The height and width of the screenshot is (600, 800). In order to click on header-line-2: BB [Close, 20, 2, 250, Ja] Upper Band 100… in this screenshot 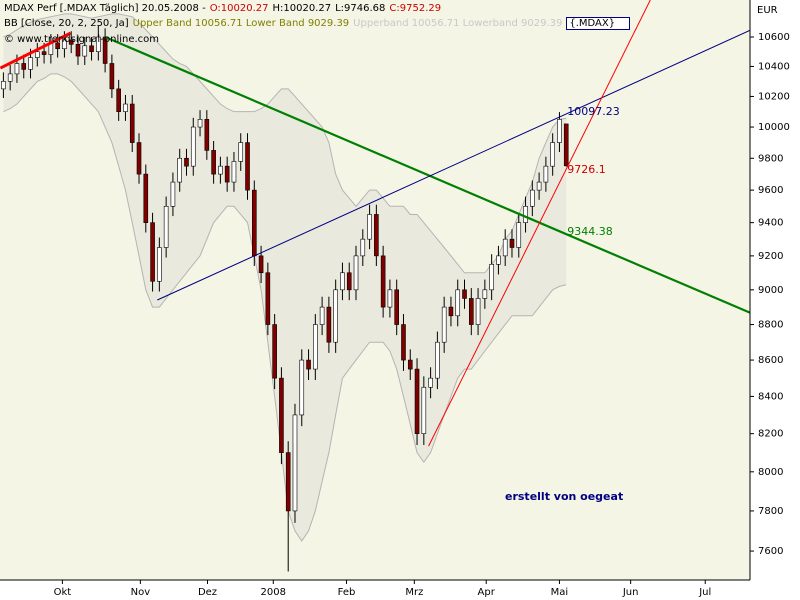, I will do `click(319, 23)`.